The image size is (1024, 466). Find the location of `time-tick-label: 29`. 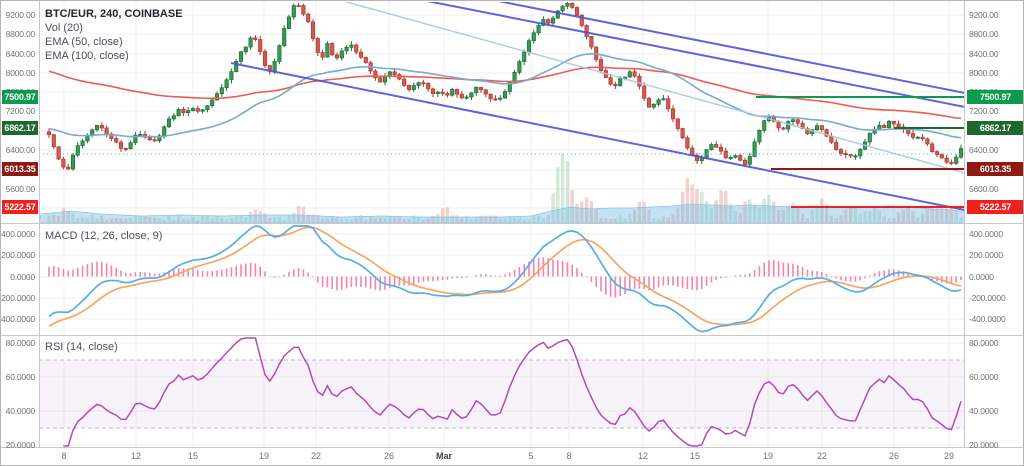

time-tick-label: 29 is located at coordinates (949, 456).